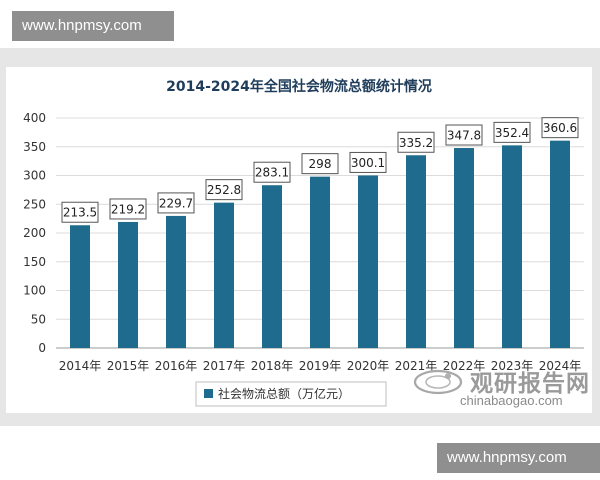  I want to click on y-tick-label: 300, so click(34, 176).